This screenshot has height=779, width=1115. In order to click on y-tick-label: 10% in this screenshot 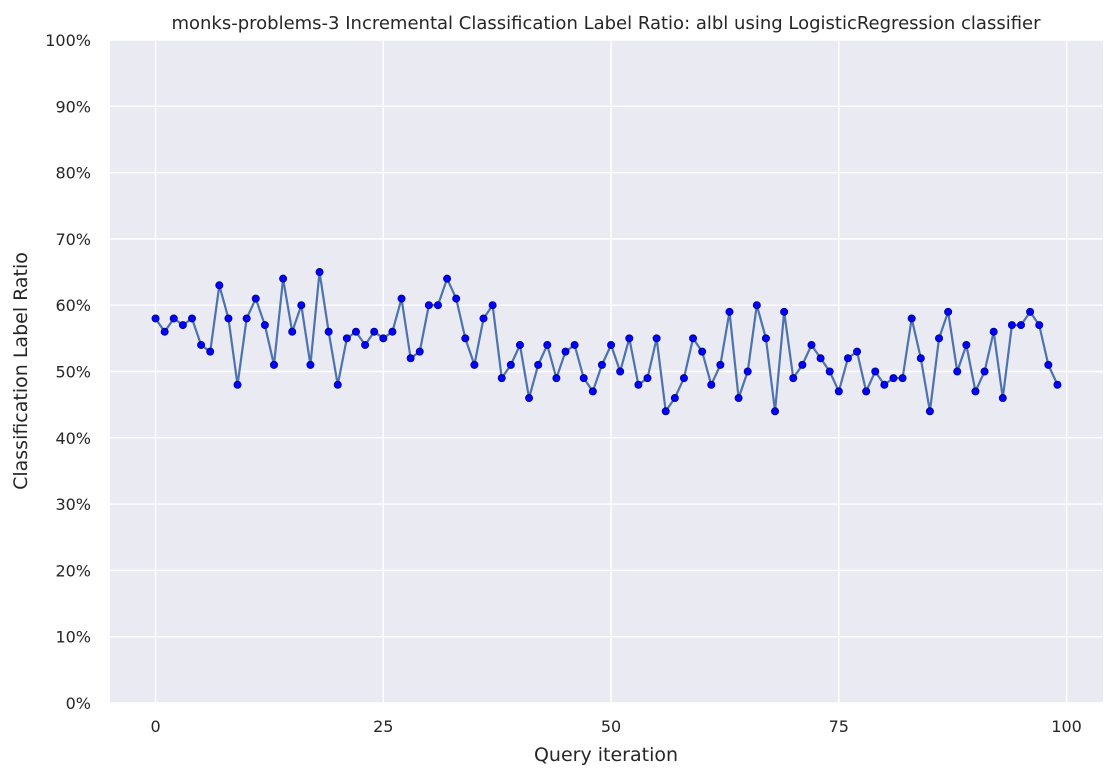, I will do `click(73, 637)`.